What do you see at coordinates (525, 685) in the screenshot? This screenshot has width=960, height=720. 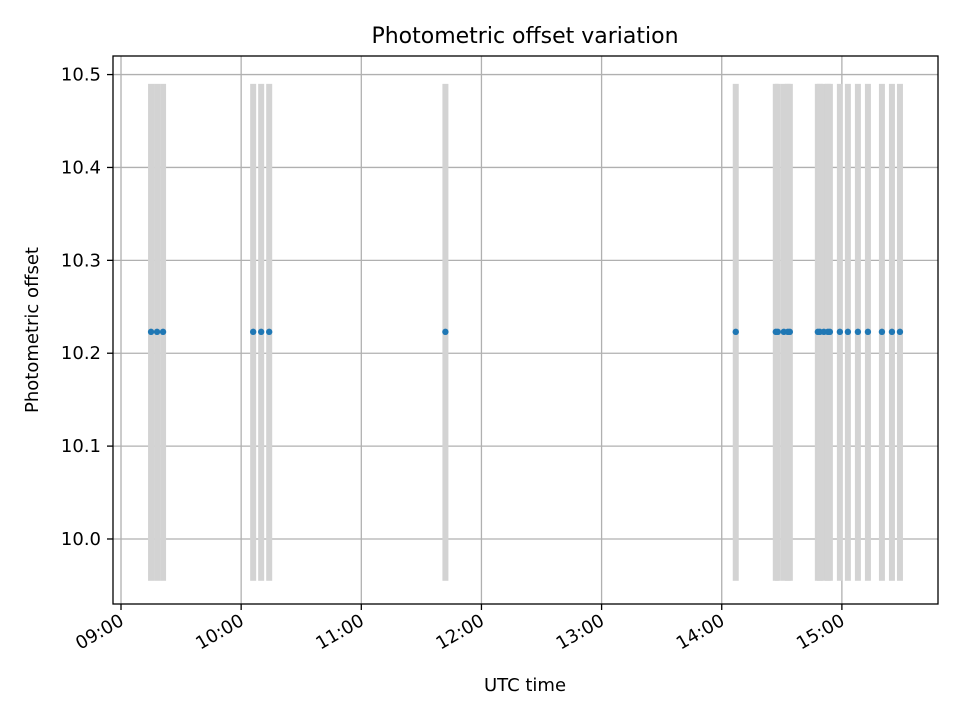 I see `x-axis-label: UTC time` at bounding box center [525, 685].